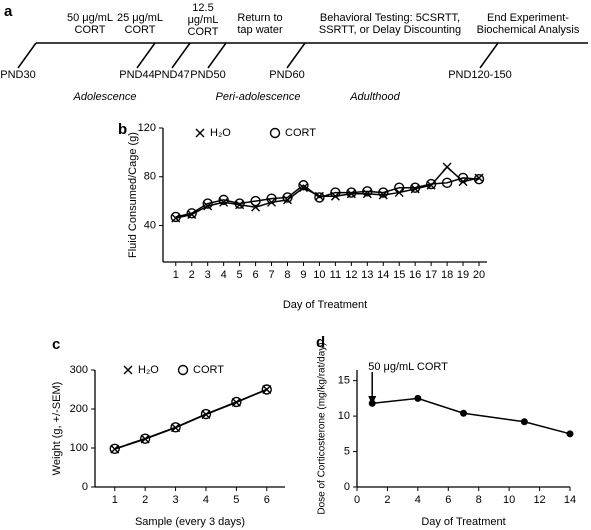 The image size is (591, 530). I want to click on x-tick-label: 5, so click(240, 275).